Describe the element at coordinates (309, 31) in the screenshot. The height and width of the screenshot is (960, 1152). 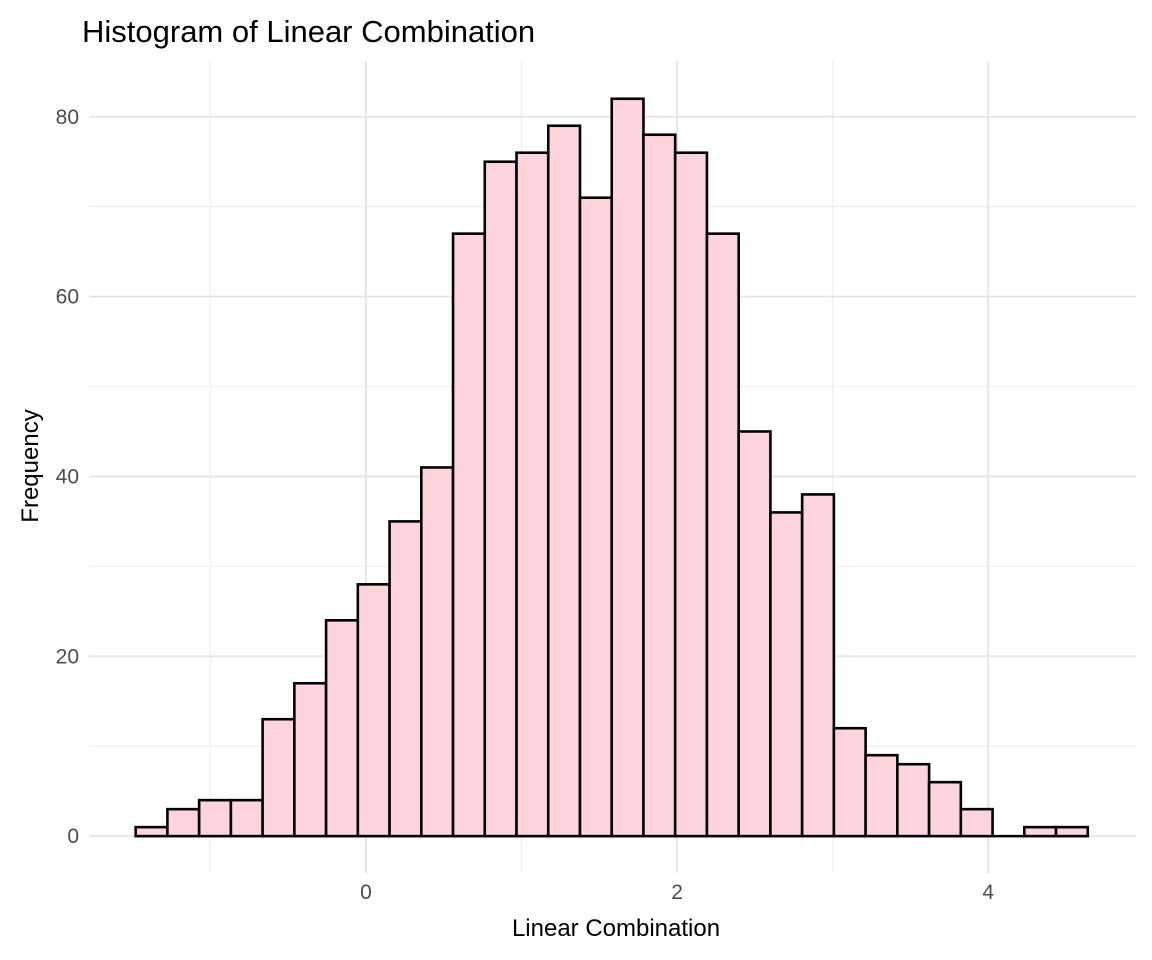
I see `chart-title: Histogram of Linear Combination` at that location.